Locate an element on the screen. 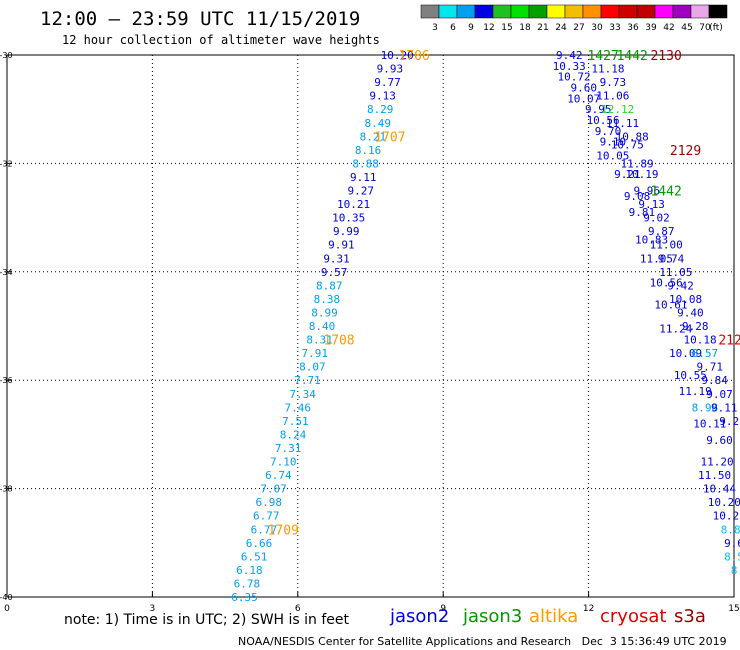 This screenshot has width=740, height=650. swh-value-label: 11.50 is located at coordinates (714, 475).